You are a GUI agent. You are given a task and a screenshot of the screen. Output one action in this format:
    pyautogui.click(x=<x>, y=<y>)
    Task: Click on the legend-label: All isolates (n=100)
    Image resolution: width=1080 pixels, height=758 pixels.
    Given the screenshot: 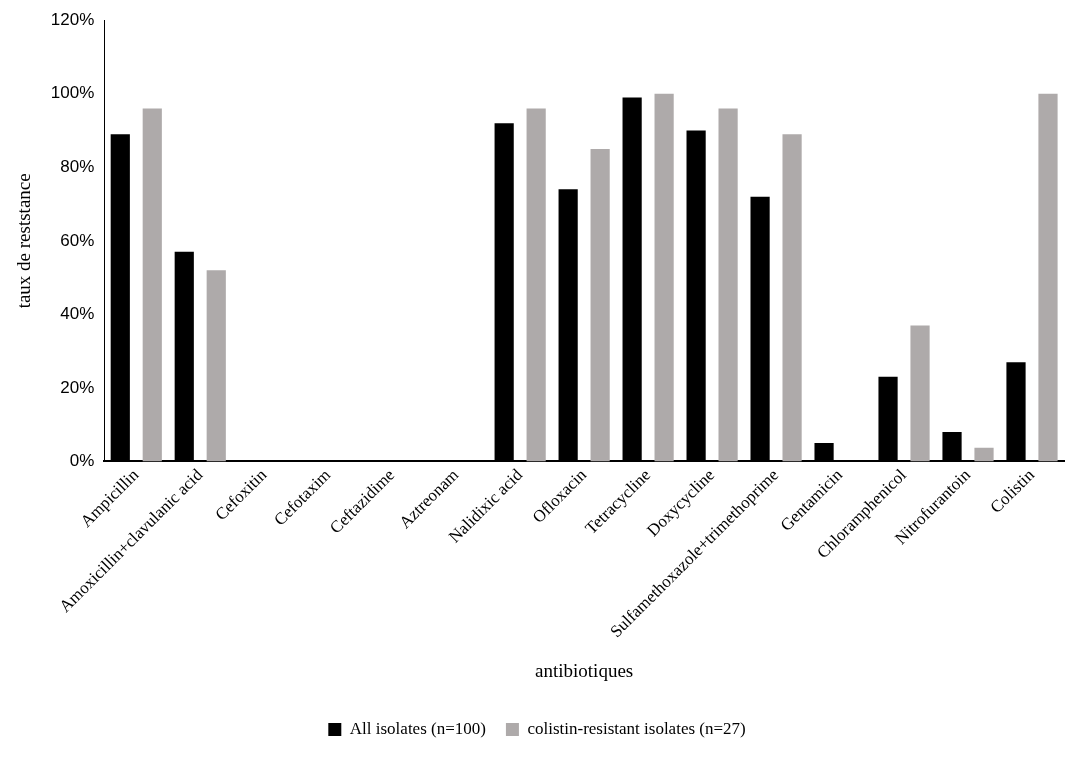 What is the action you would take?
    pyautogui.click(x=417, y=728)
    